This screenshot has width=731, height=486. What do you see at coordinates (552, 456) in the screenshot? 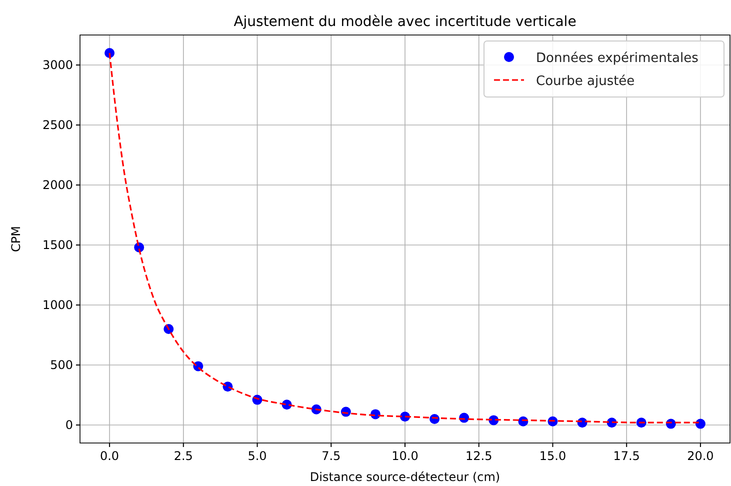
I see `x-tick-label: 15.0` at bounding box center [552, 456].